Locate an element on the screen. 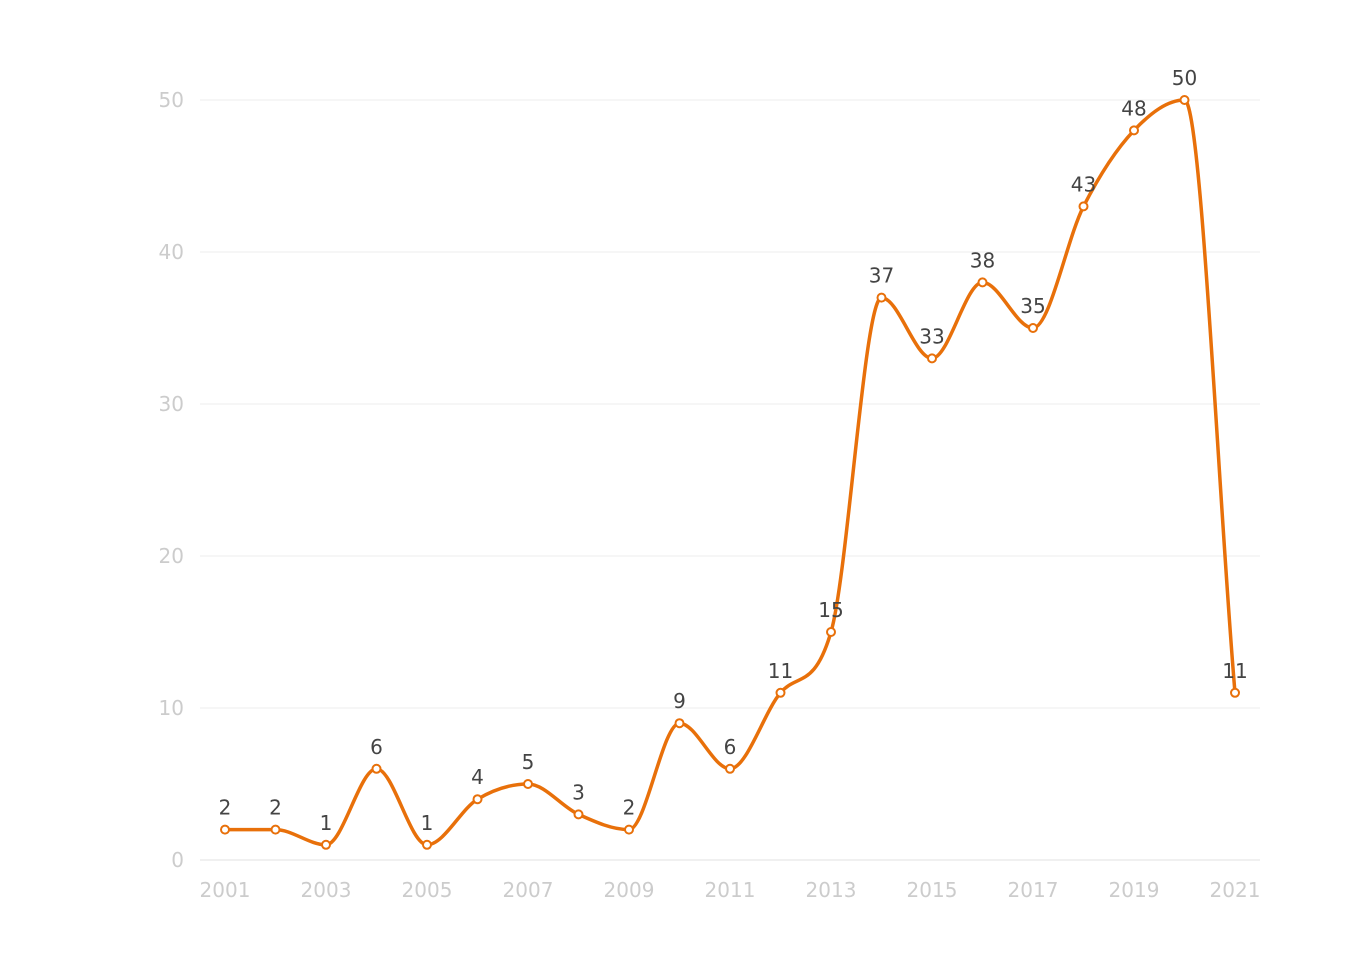 The height and width of the screenshot is (960, 1360). data-label: 5 is located at coordinates (528, 762).